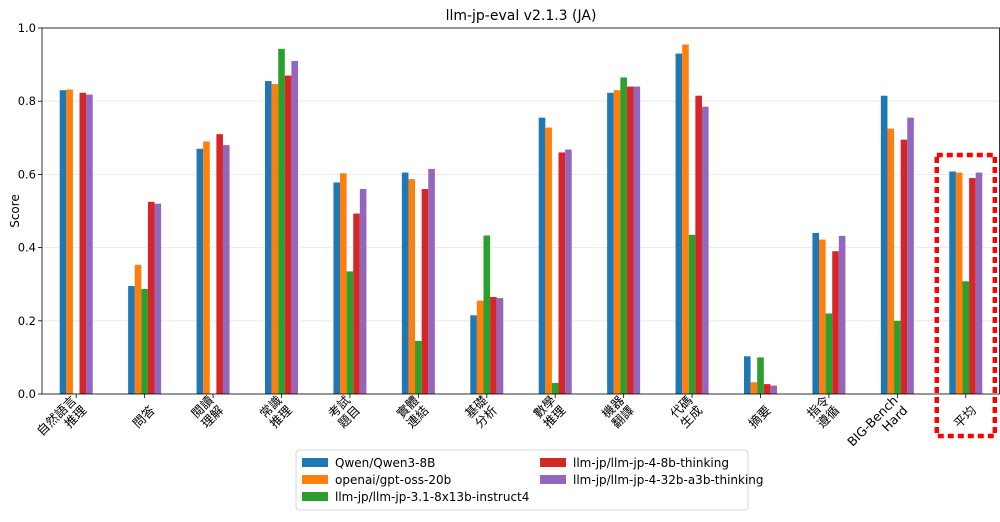  I want to click on chart-title: llm-jp-eval v2.1.3 (JA), so click(521, 16).